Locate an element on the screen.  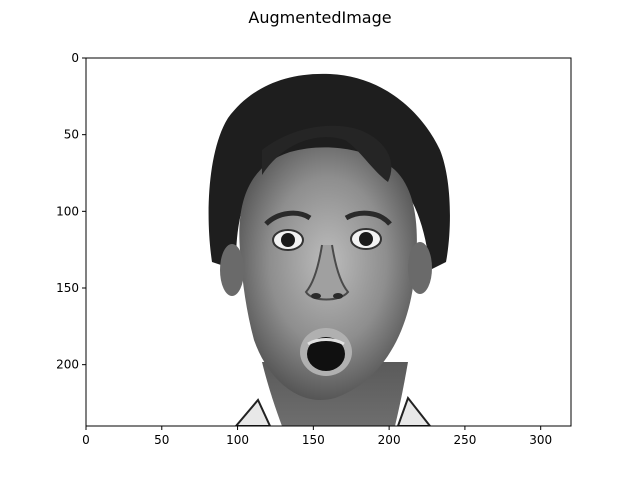
y-tick-label: 100 is located at coordinates (67, 211).